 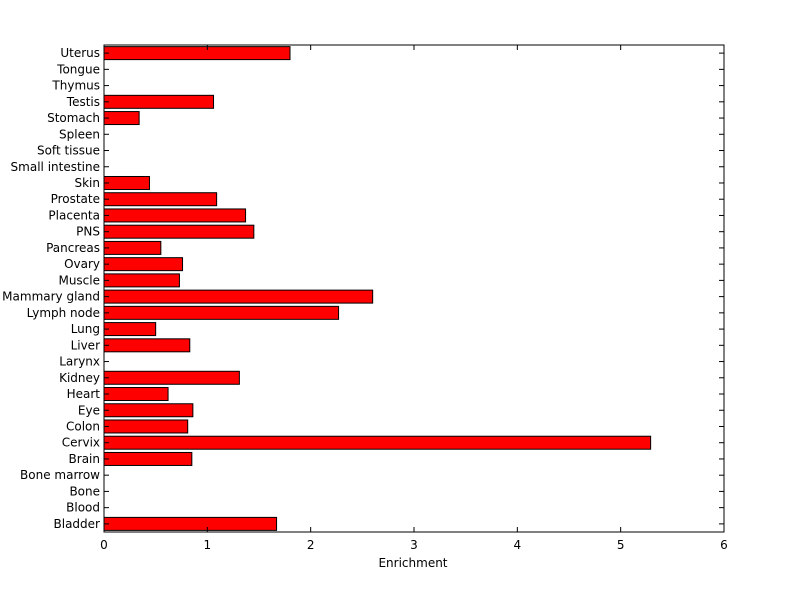 I want to click on x-axis-title: Enrichment, so click(x=412, y=563).